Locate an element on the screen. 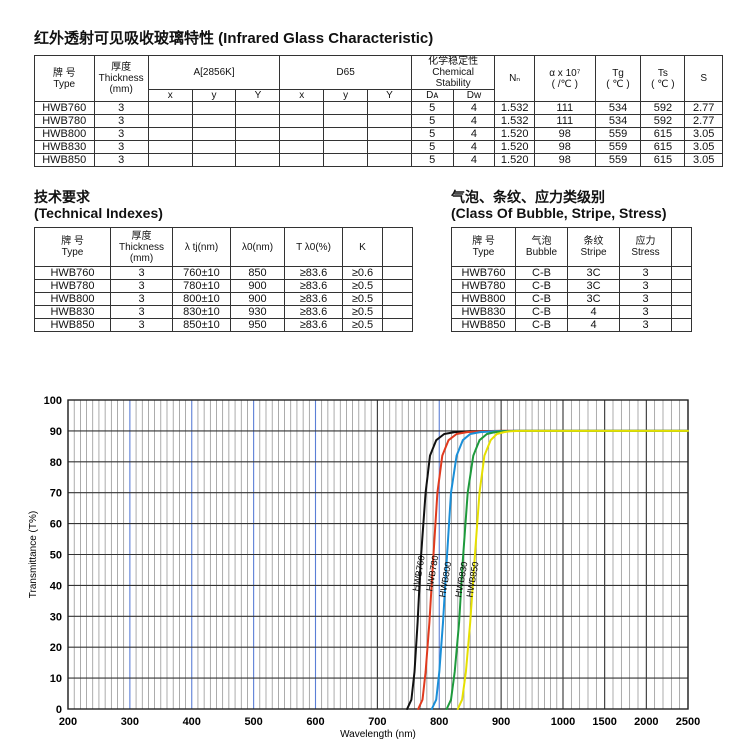  cell-t-lambda0: ≥83.6 is located at coordinates (313, 273).